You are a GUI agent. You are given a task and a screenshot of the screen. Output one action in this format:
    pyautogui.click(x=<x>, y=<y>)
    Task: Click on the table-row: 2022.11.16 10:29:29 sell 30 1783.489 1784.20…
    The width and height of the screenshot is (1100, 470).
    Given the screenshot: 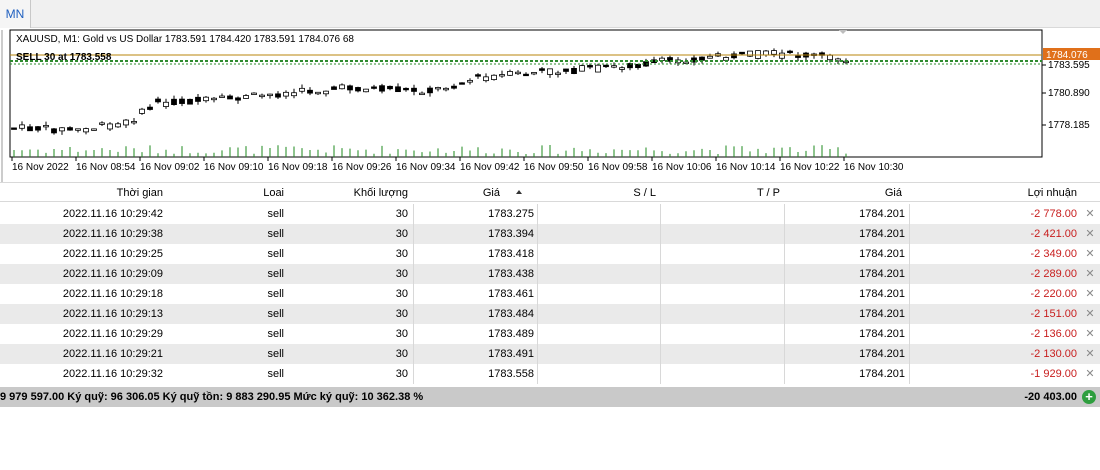 What is the action you would take?
    pyautogui.click(x=550, y=334)
    